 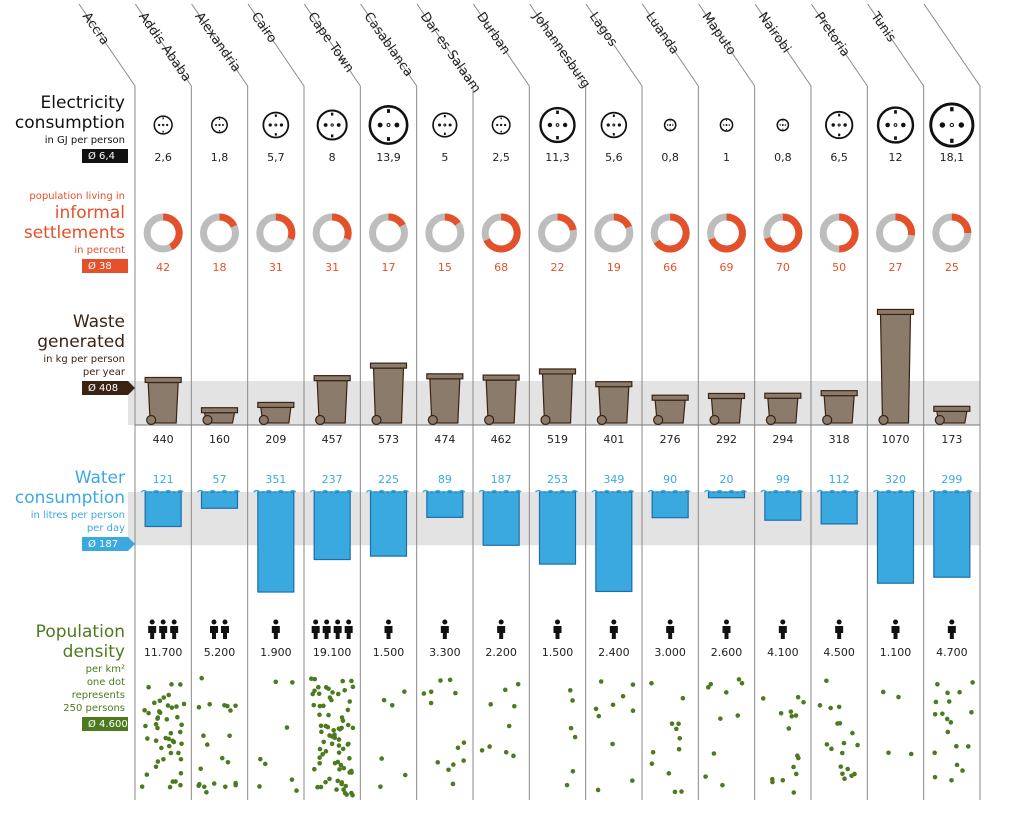 What do you see at coordinates (500, 720) in the screenshot?
I see `density-dots` at bounding box center [500, 720].